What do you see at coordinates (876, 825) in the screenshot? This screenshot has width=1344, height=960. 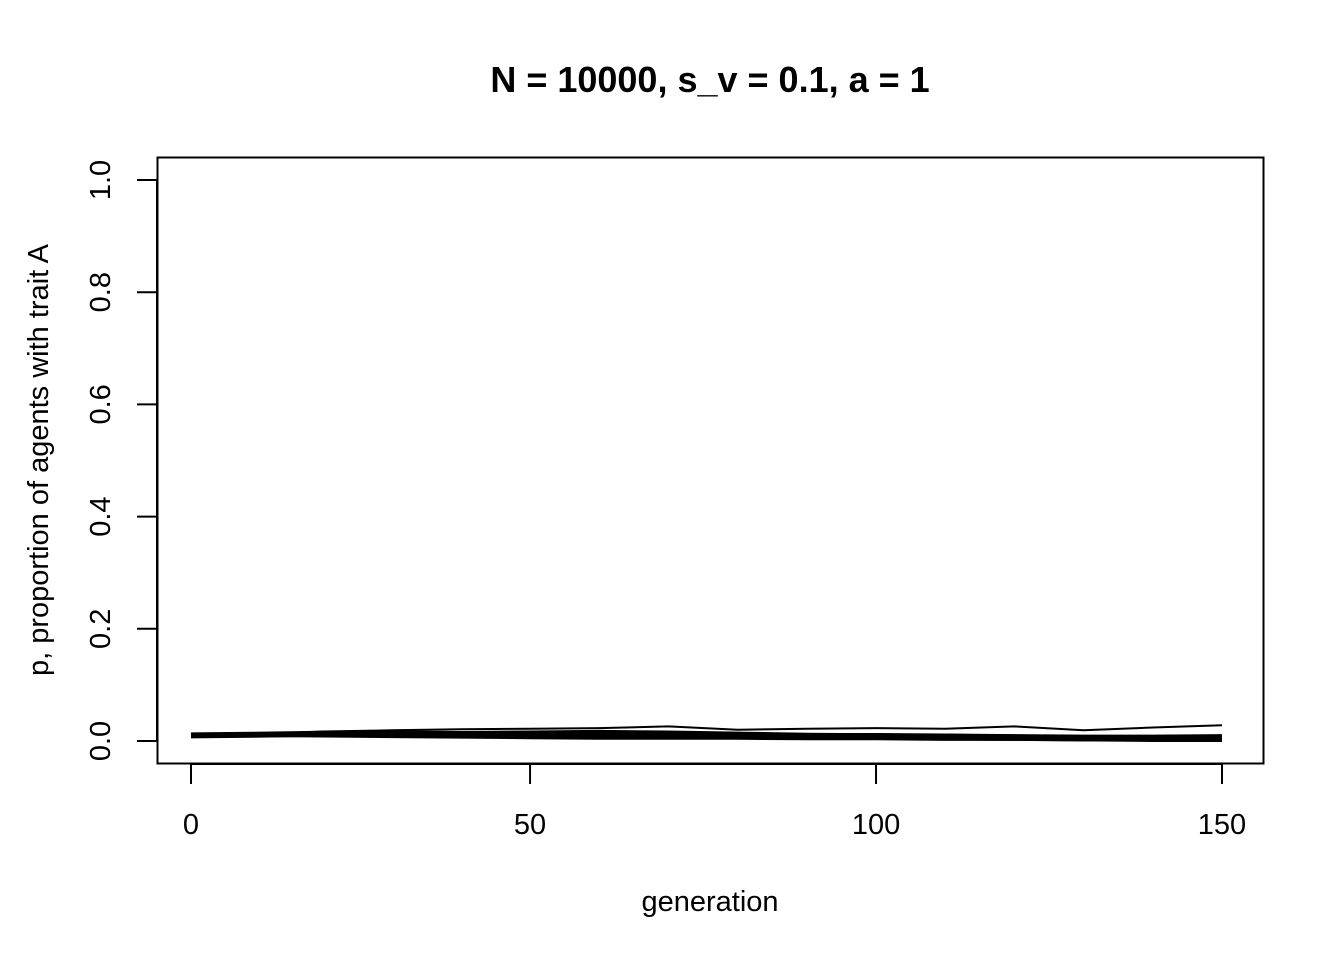 I see `x-tick-label: 100` at bounding box center [876, 825].